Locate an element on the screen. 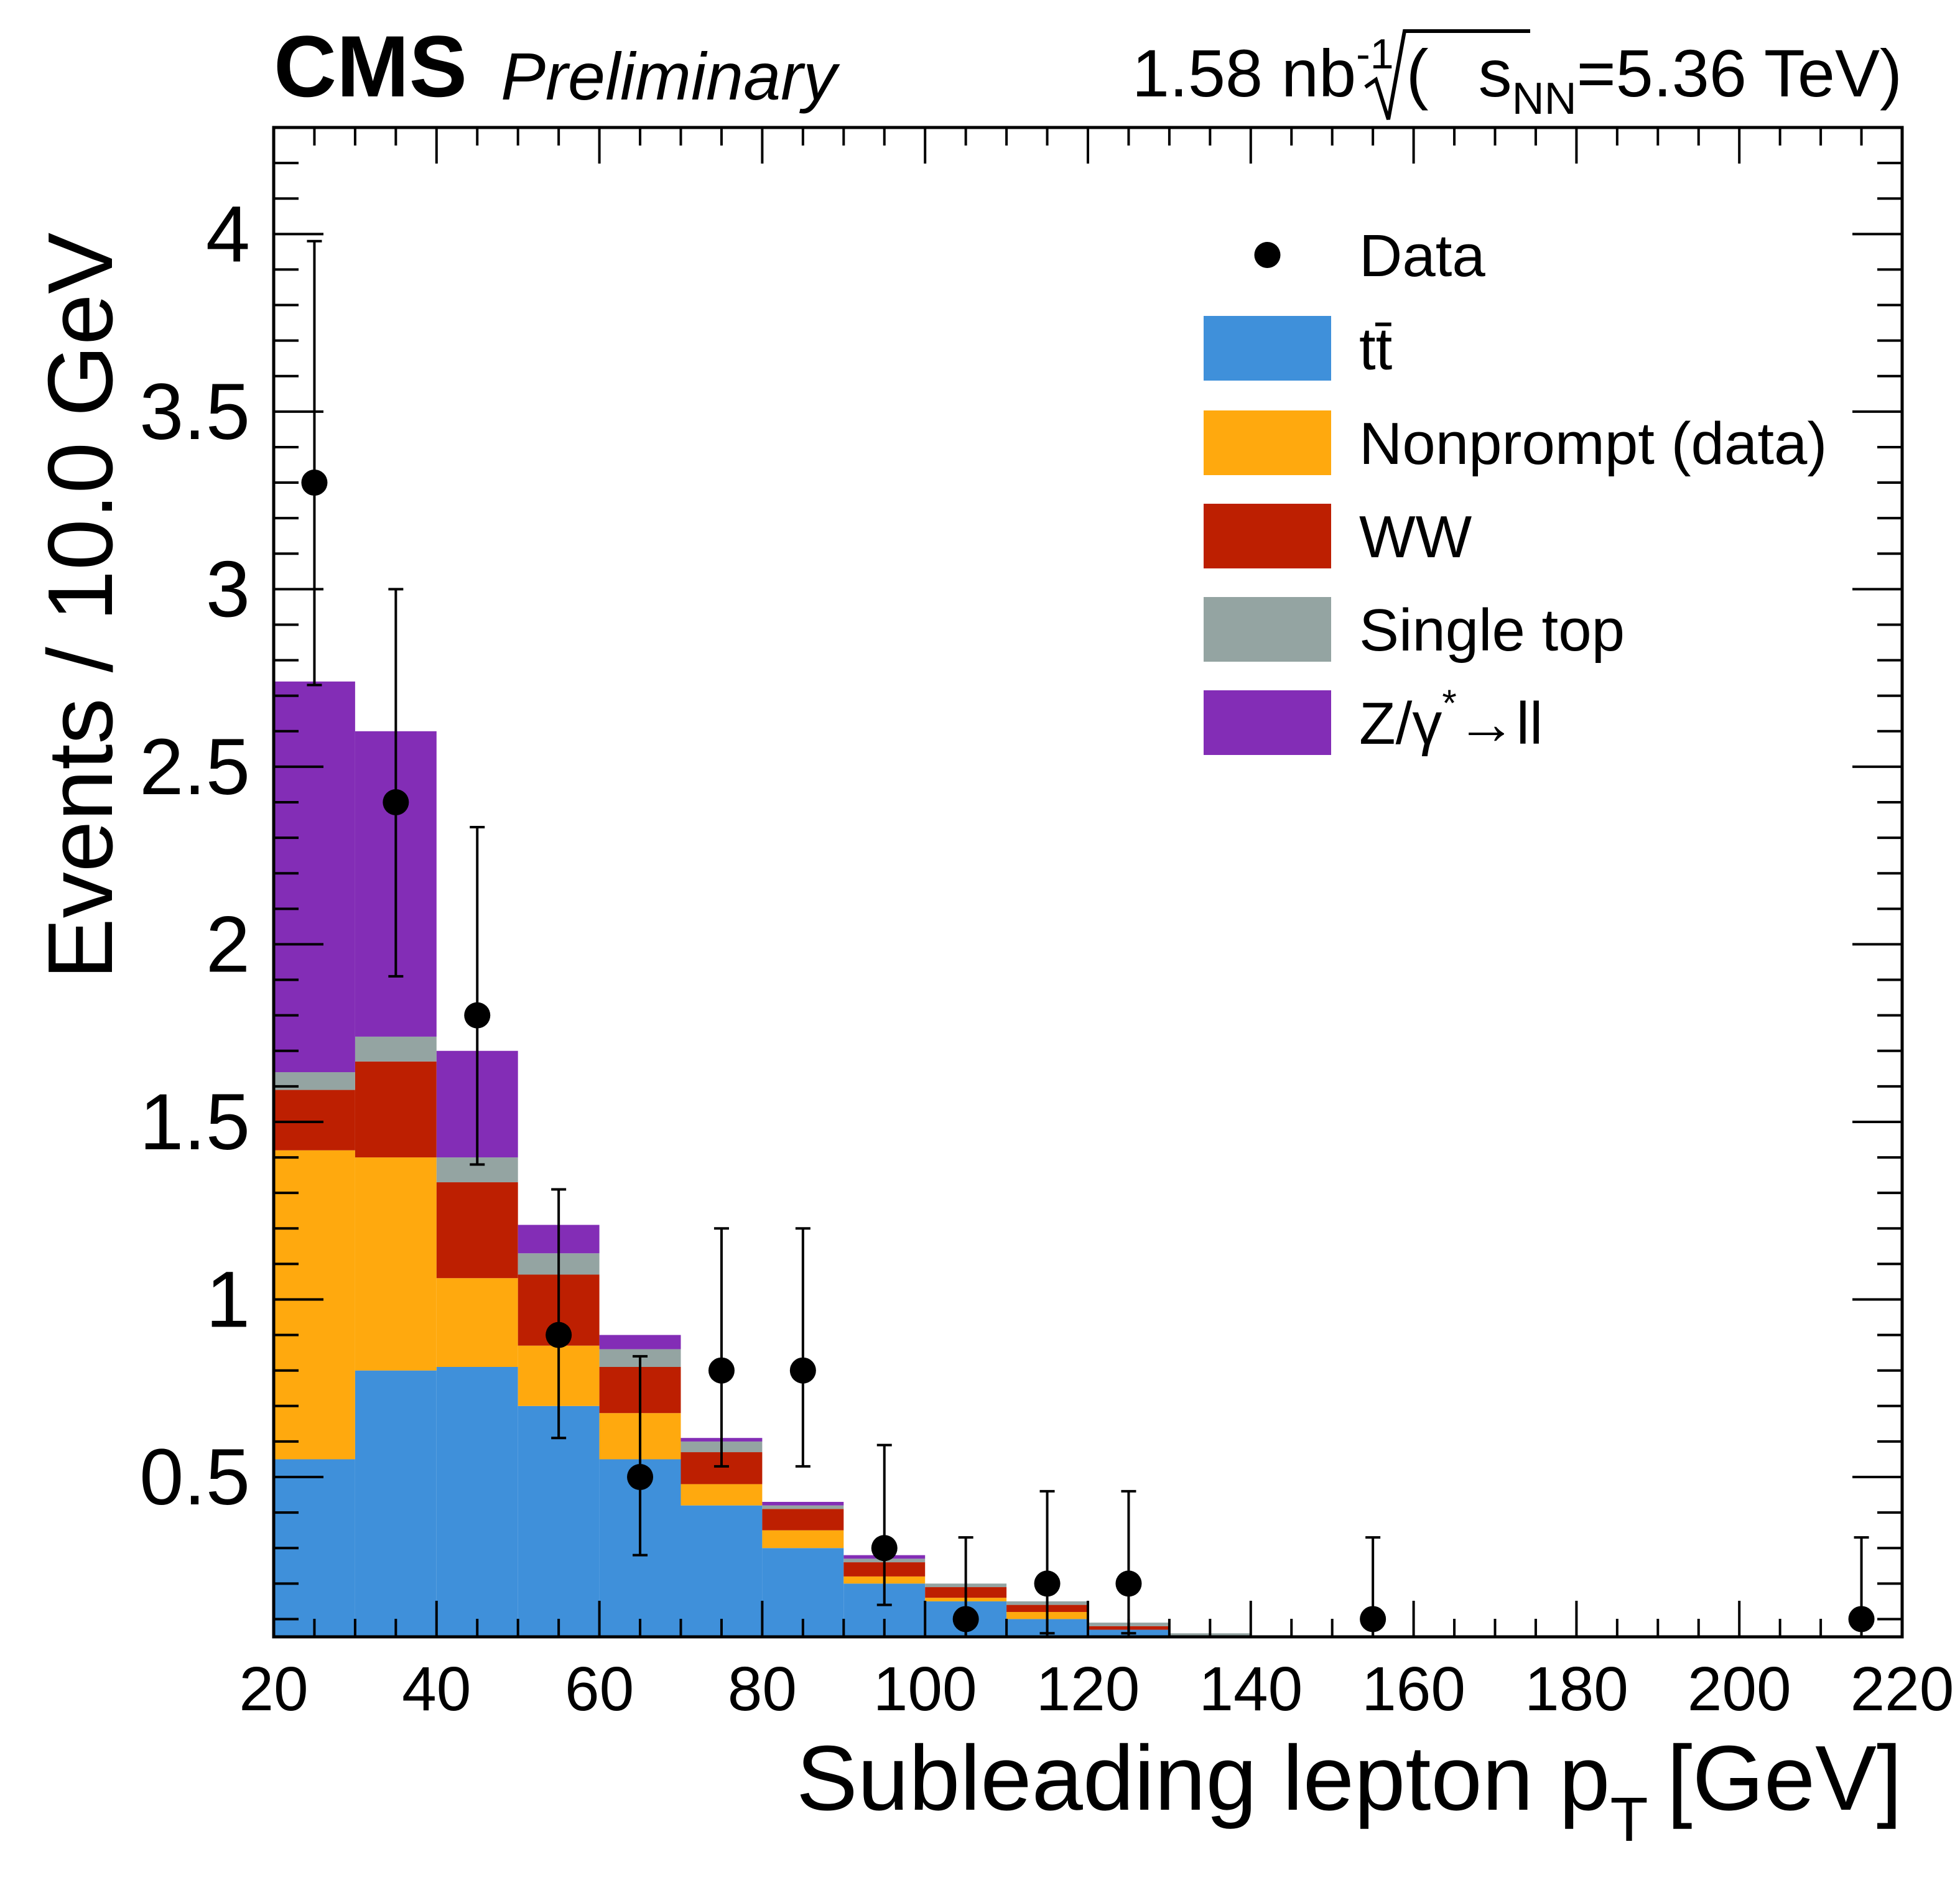  legend-swatch-dy is located at coordinates (1267, 722).